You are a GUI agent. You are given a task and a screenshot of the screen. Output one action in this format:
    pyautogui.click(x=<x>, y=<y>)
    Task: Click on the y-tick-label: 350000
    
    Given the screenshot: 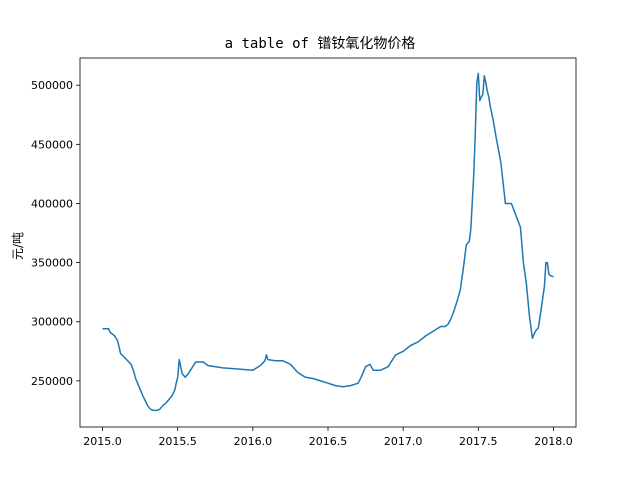 What is the action you would take?
    pyautogui.click(x=52, y=263)
    